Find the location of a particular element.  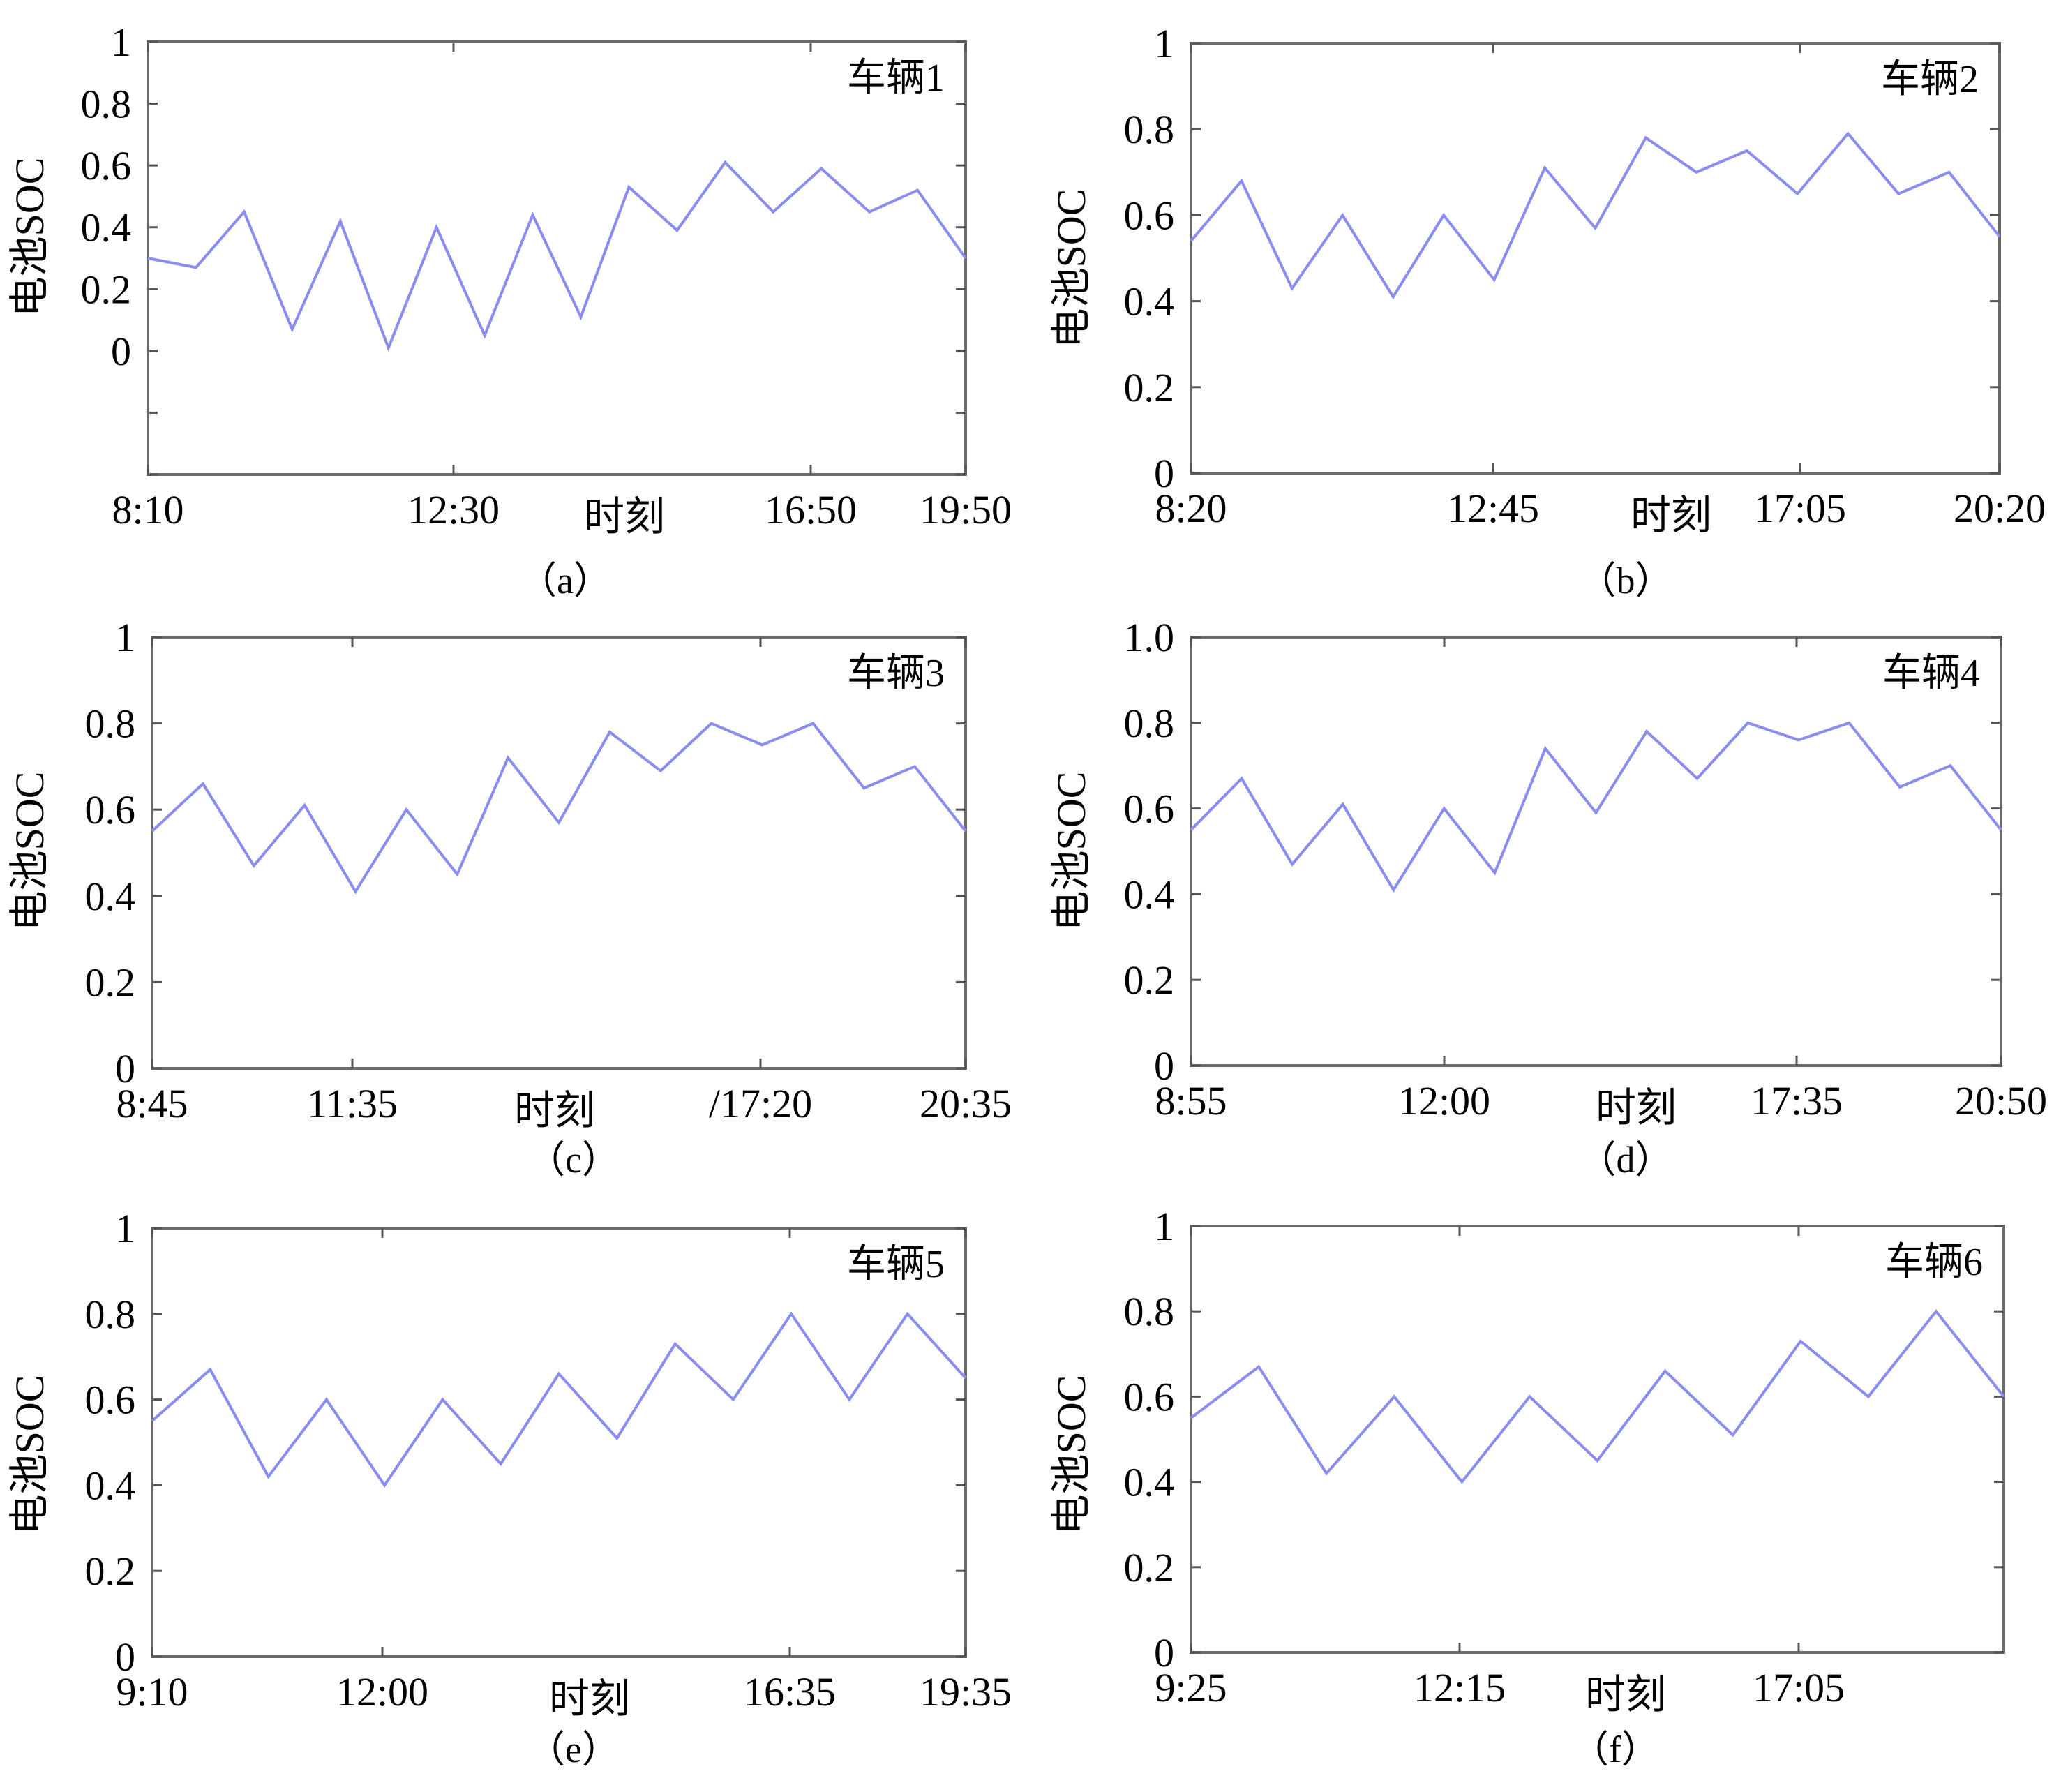

panel-title: 车辆1 is located at coordinates (896, 78).